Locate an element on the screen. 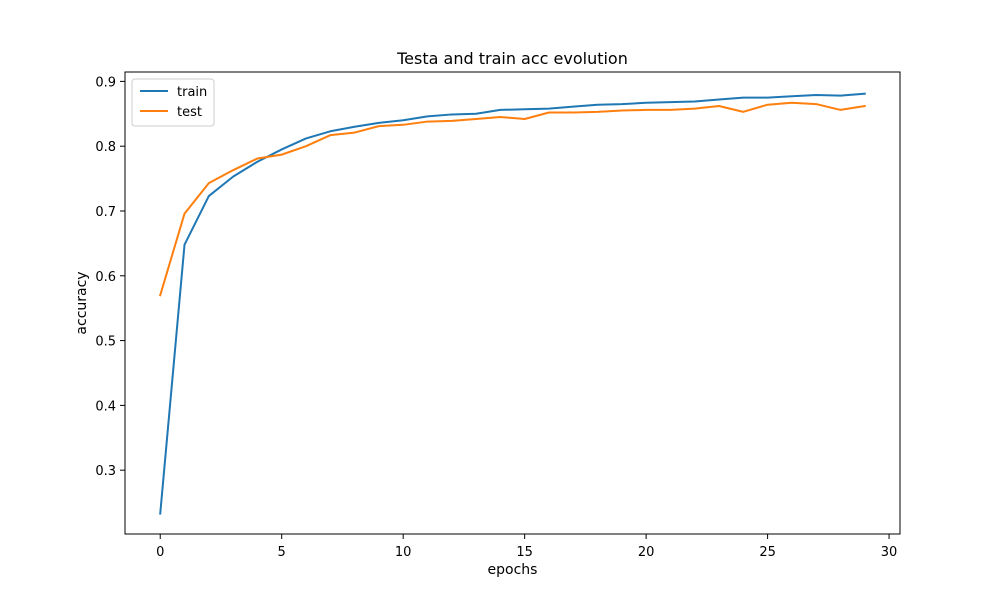  x-tick-label: 30 is located at coordinates (889, 552).